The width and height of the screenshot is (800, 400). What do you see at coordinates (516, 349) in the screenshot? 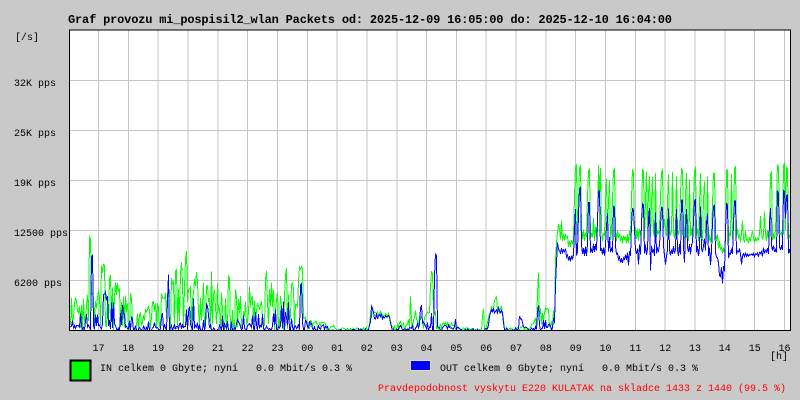
I see `svg-text: 07` at bounding box center [516, 349].